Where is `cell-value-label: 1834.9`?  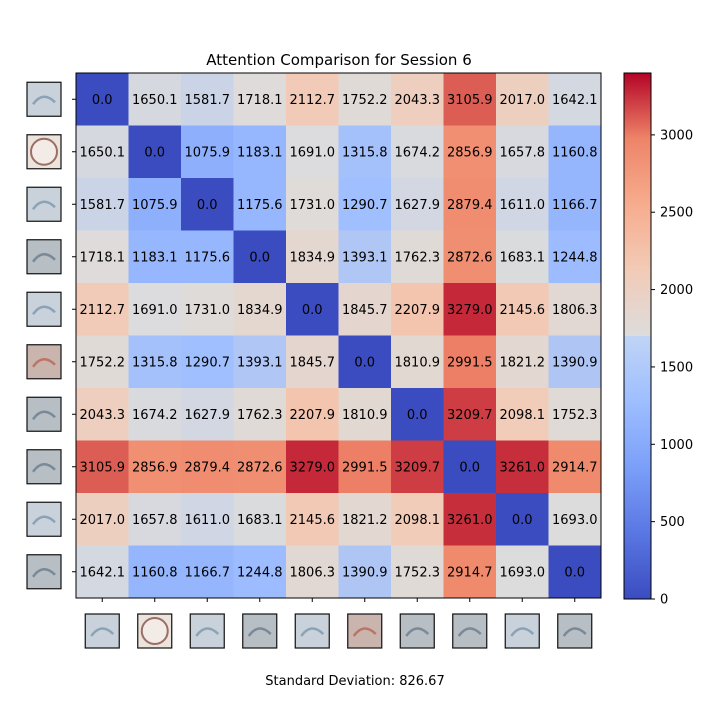 cell-value-label: 1834.9 is located at coordinates (313, 257).